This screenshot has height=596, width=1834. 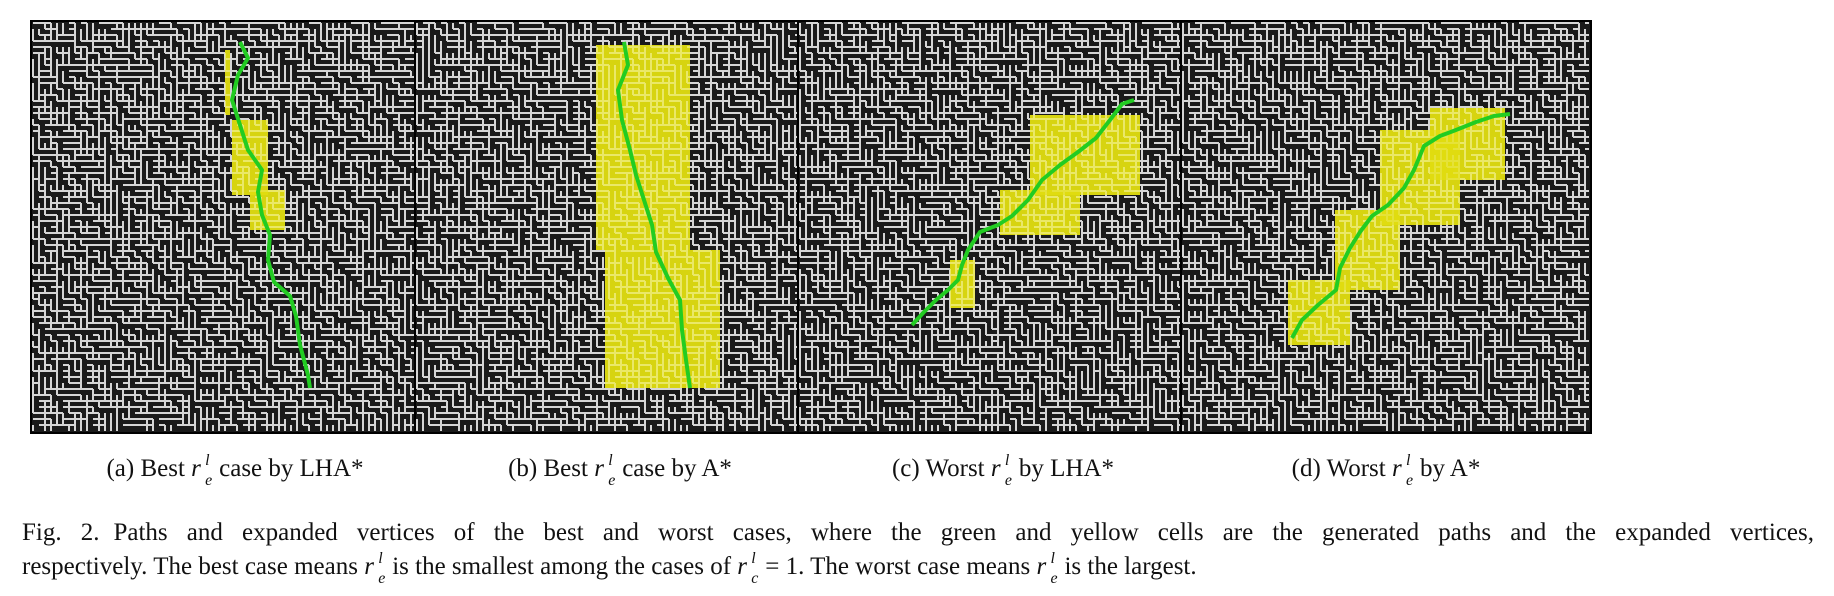 What do you see at coordinates (905, 468) in the screenshot?
I see `subcaption-c-label: (c)` at bounding box center [905, 468].